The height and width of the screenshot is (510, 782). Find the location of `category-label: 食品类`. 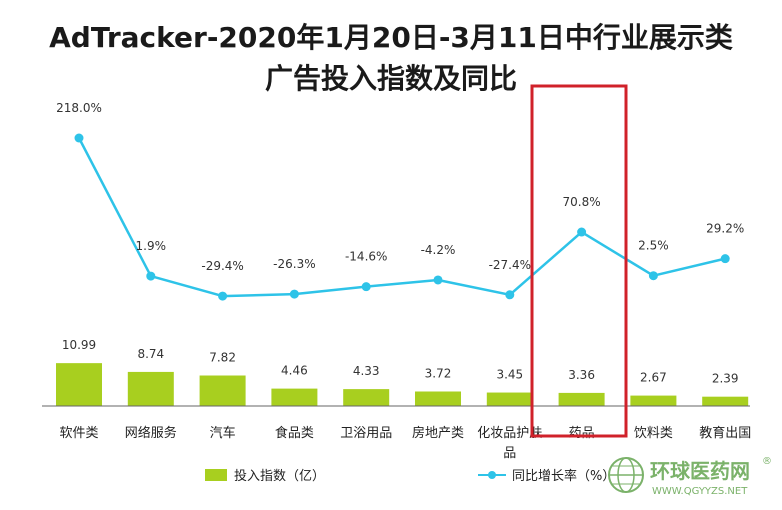

category-label: 食品类 is located at coordinates (294, 433).